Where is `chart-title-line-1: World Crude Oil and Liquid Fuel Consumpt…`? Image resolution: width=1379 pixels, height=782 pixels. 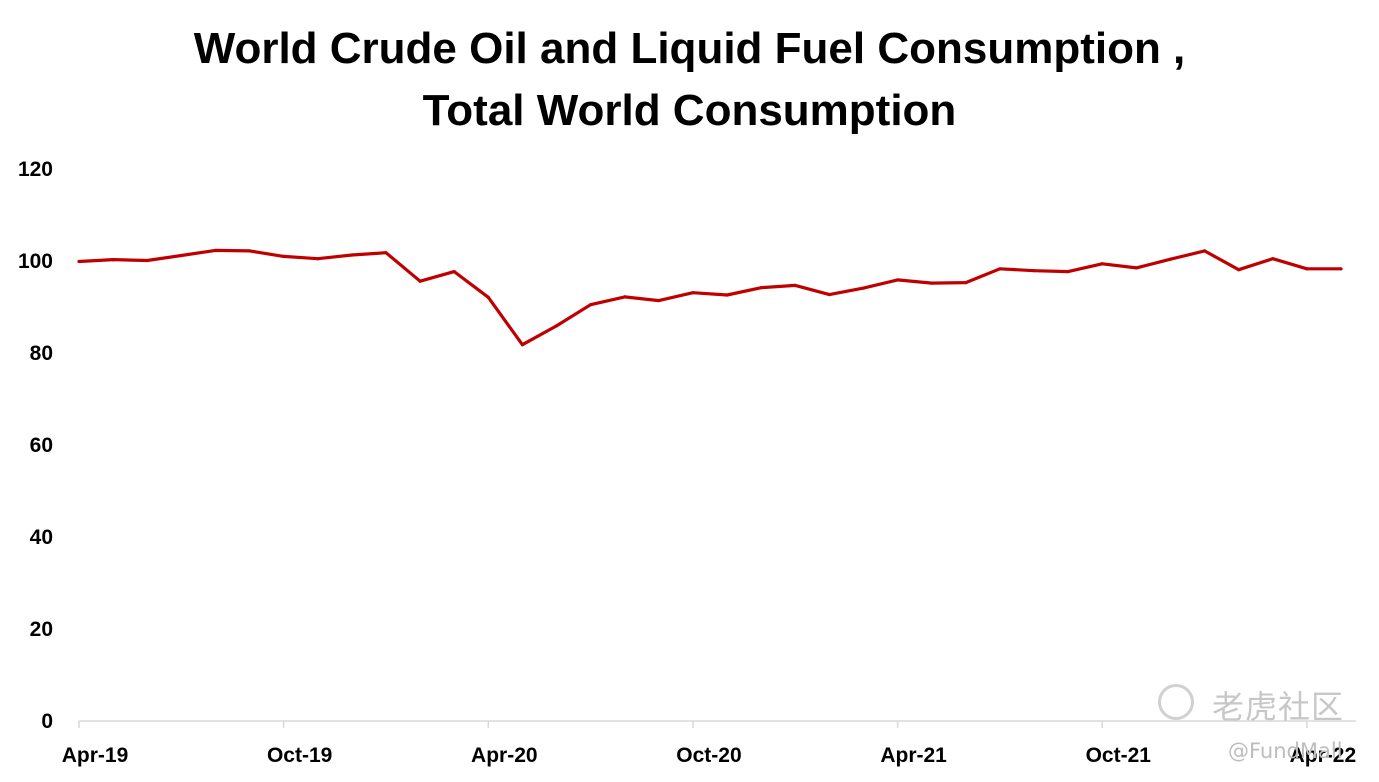 chart-title-line-1: World Crude Oil and Liquid Fuel Consumpt… is located at coordinates (689, 48).